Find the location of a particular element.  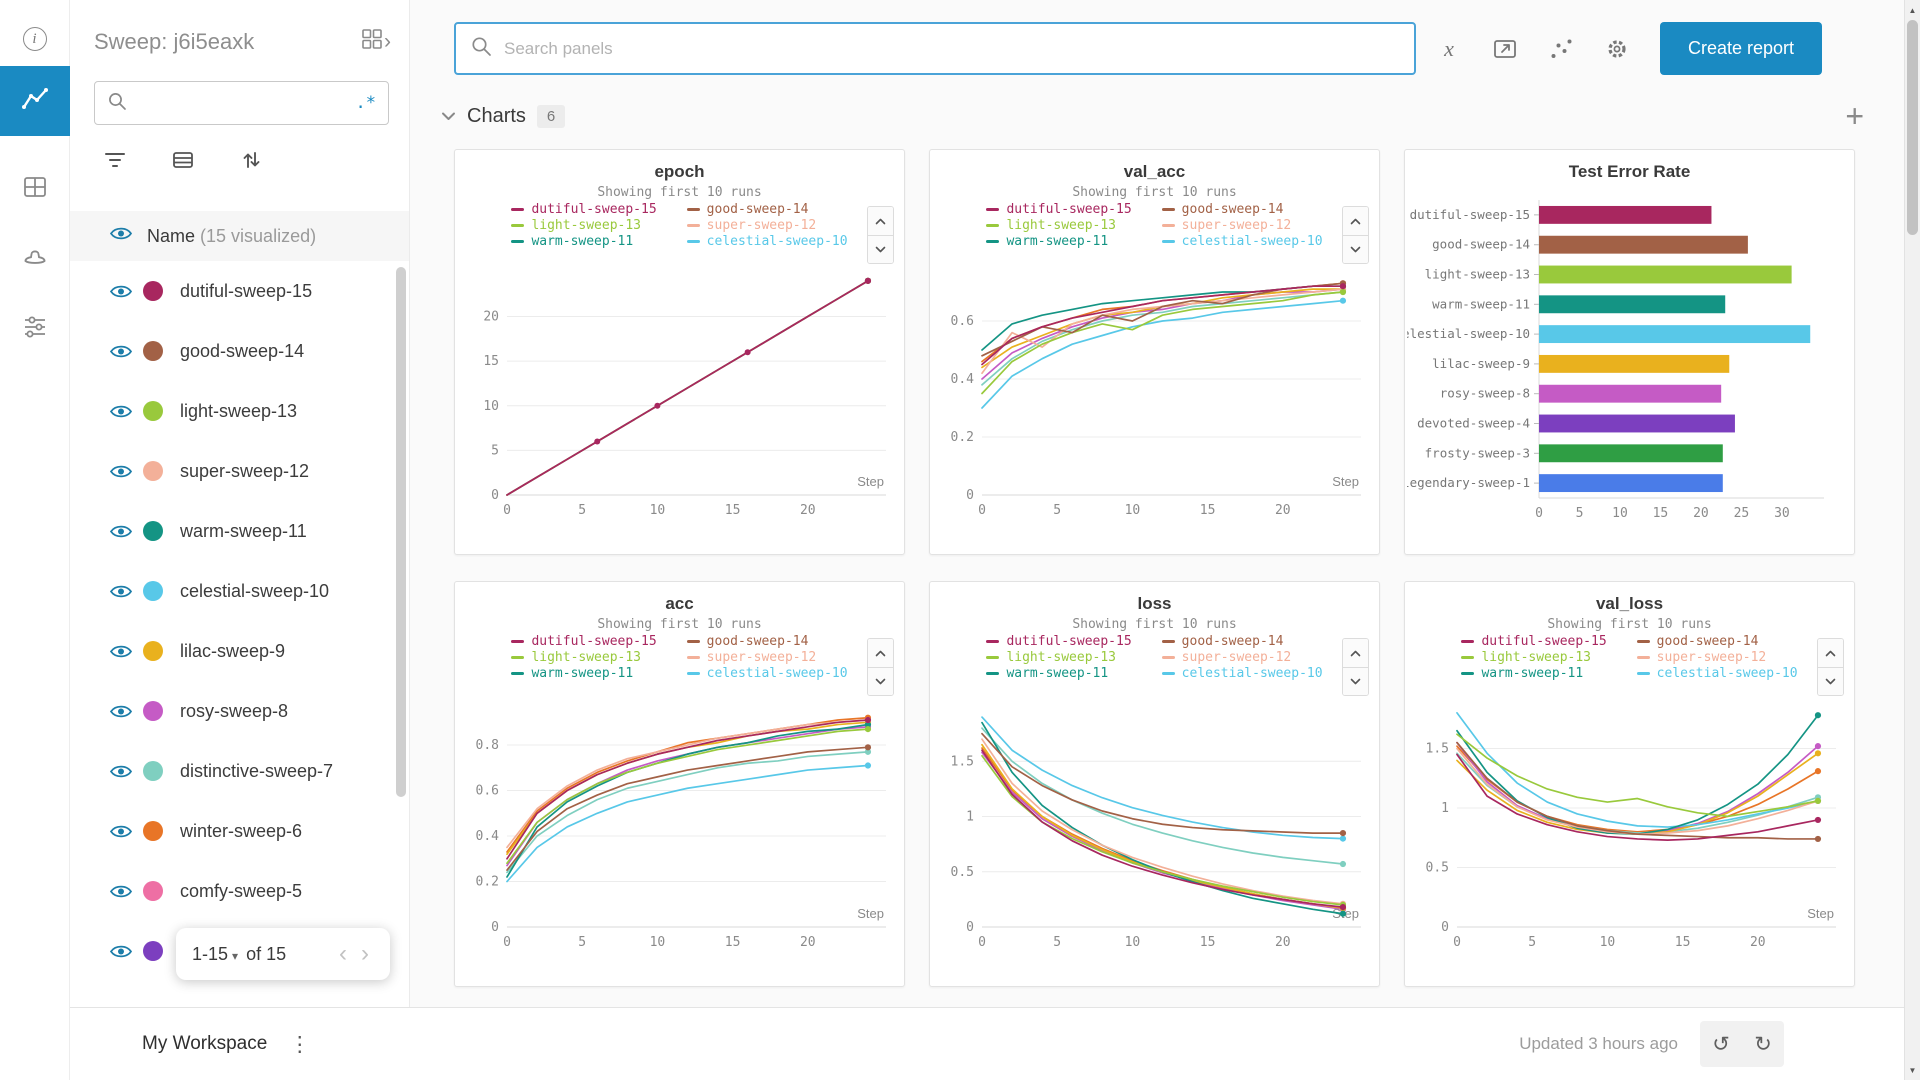

run-name: warm-sweep-11 is located at coordinates (243, 530).